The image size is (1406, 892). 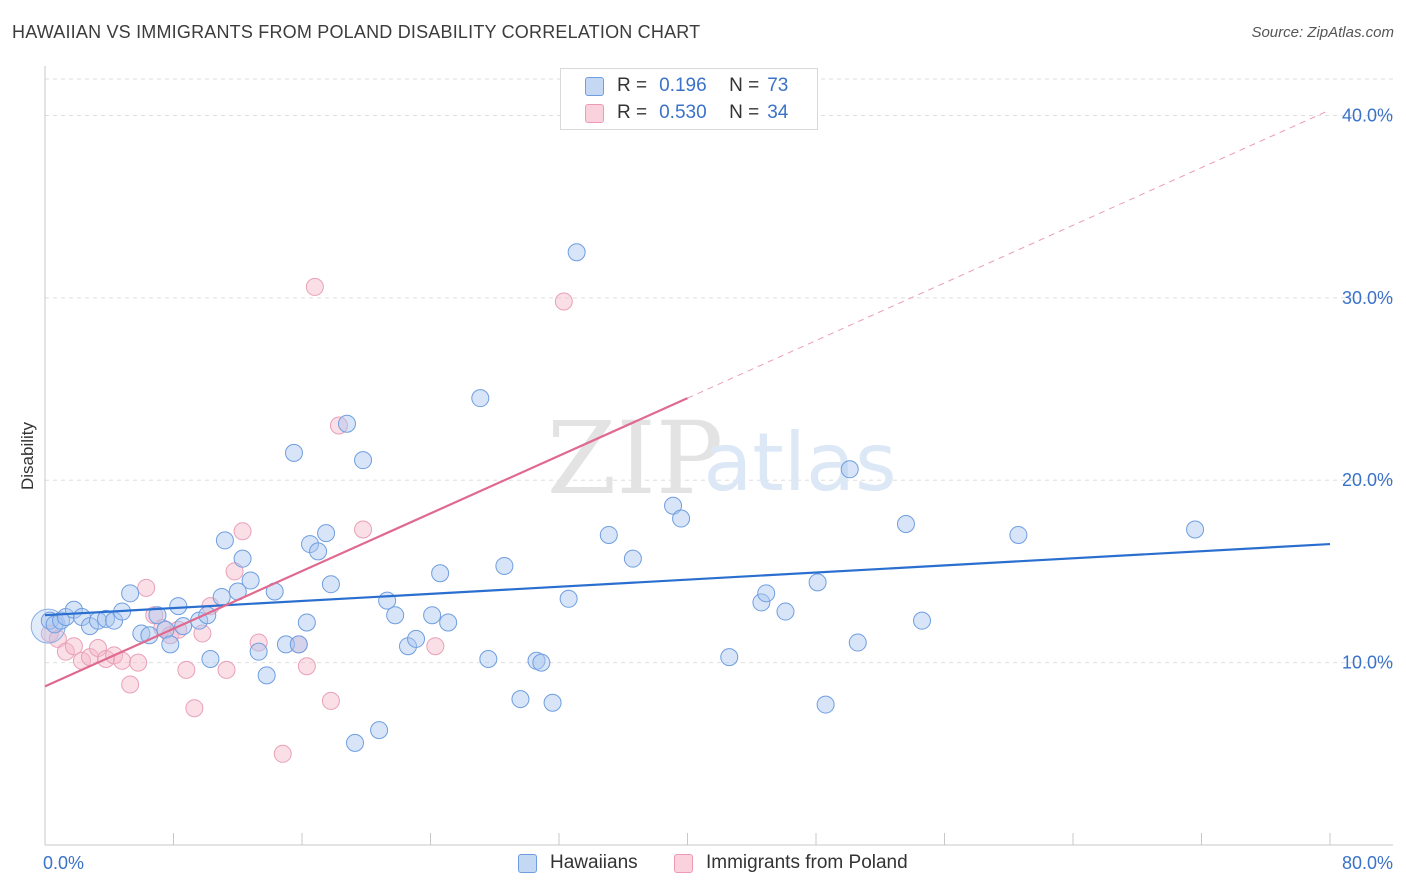 I want to click on source-label: Source: ZipAtlas.com, so click(x=1322, y=32).